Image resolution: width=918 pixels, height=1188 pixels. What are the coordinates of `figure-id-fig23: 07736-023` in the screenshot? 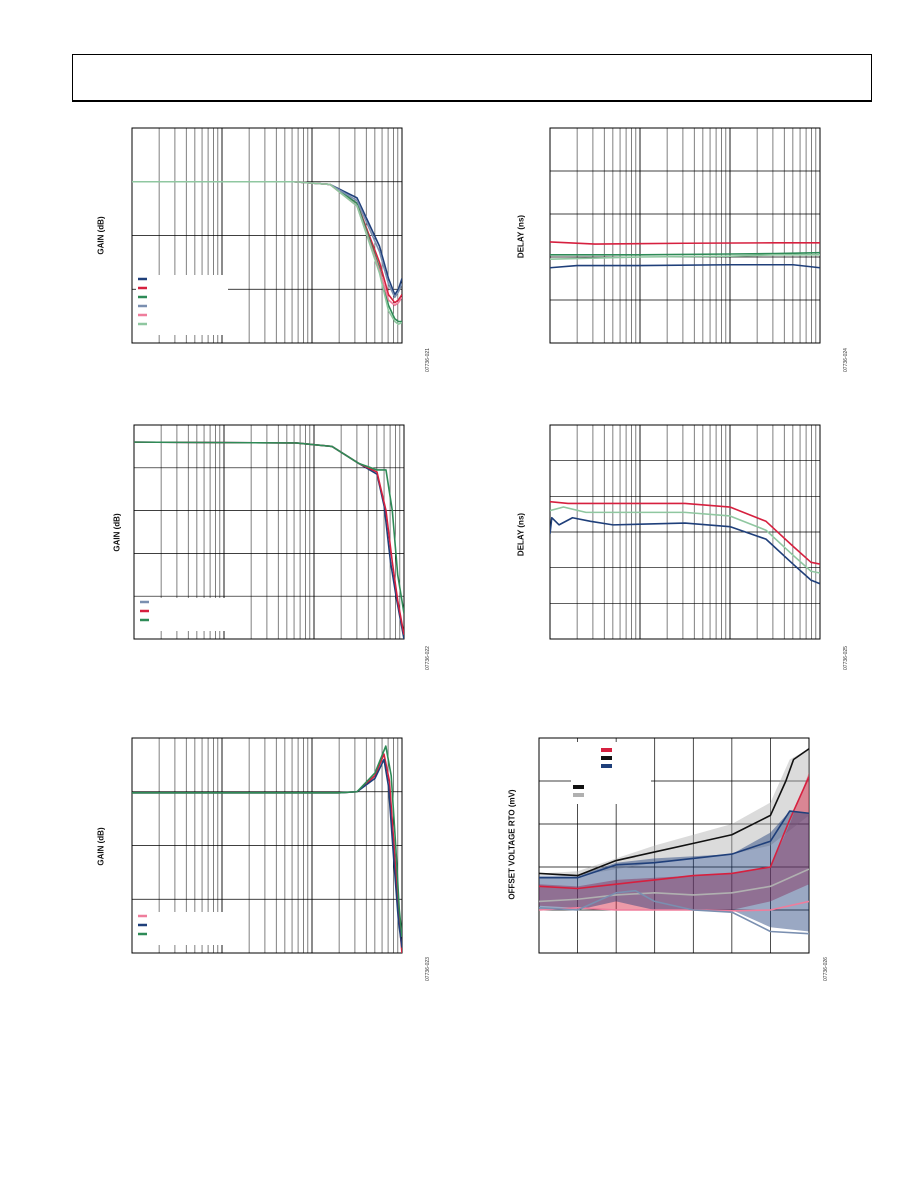 It's located at (428, 969).